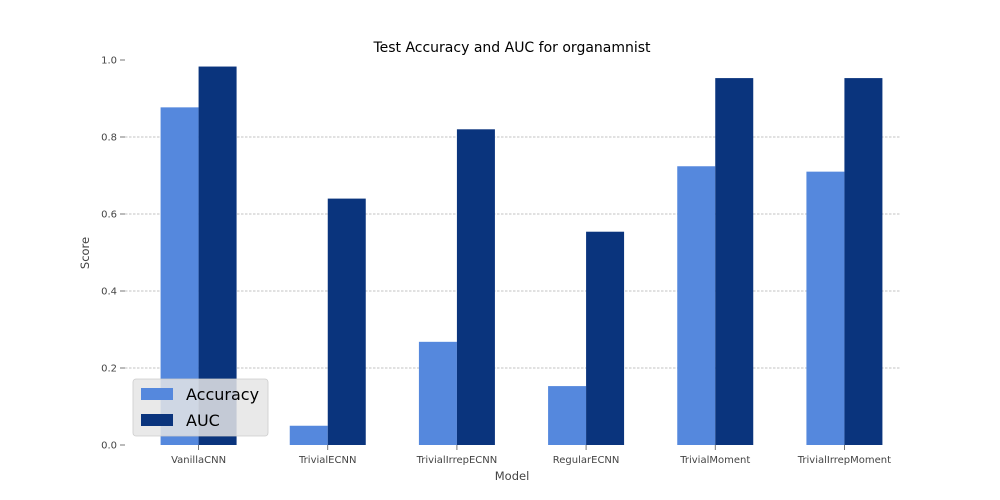 The width and height of the screenshot is (1000, 500). Describe the element at coordinates (586, 460) in the screenshot. I see `x-tick-label: RegularECNN` at that location.